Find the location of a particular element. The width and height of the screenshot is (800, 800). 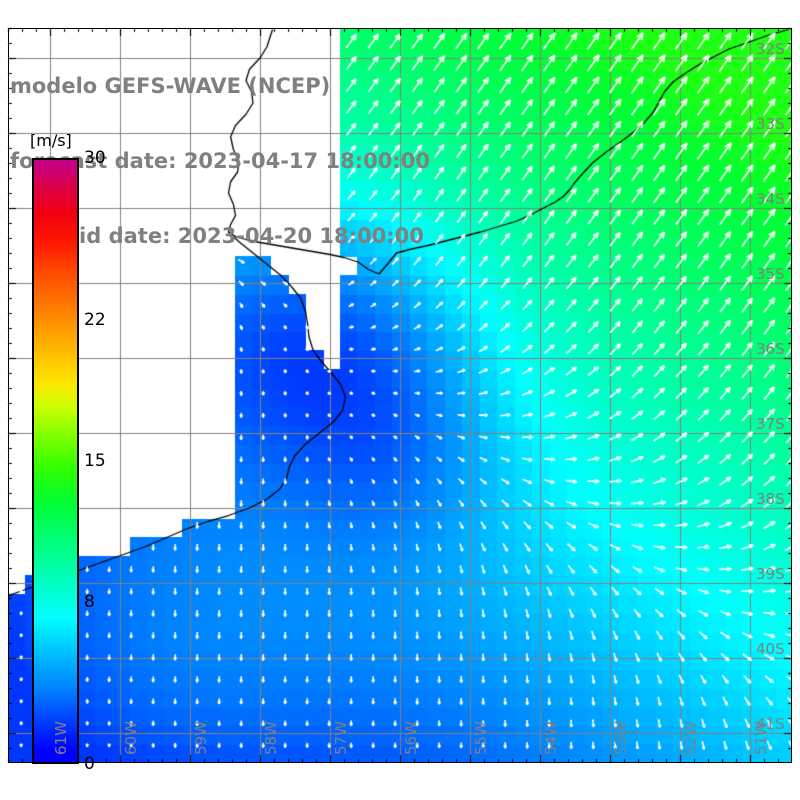

lon-label-58W: 58W is located at coordinates (271, 738).